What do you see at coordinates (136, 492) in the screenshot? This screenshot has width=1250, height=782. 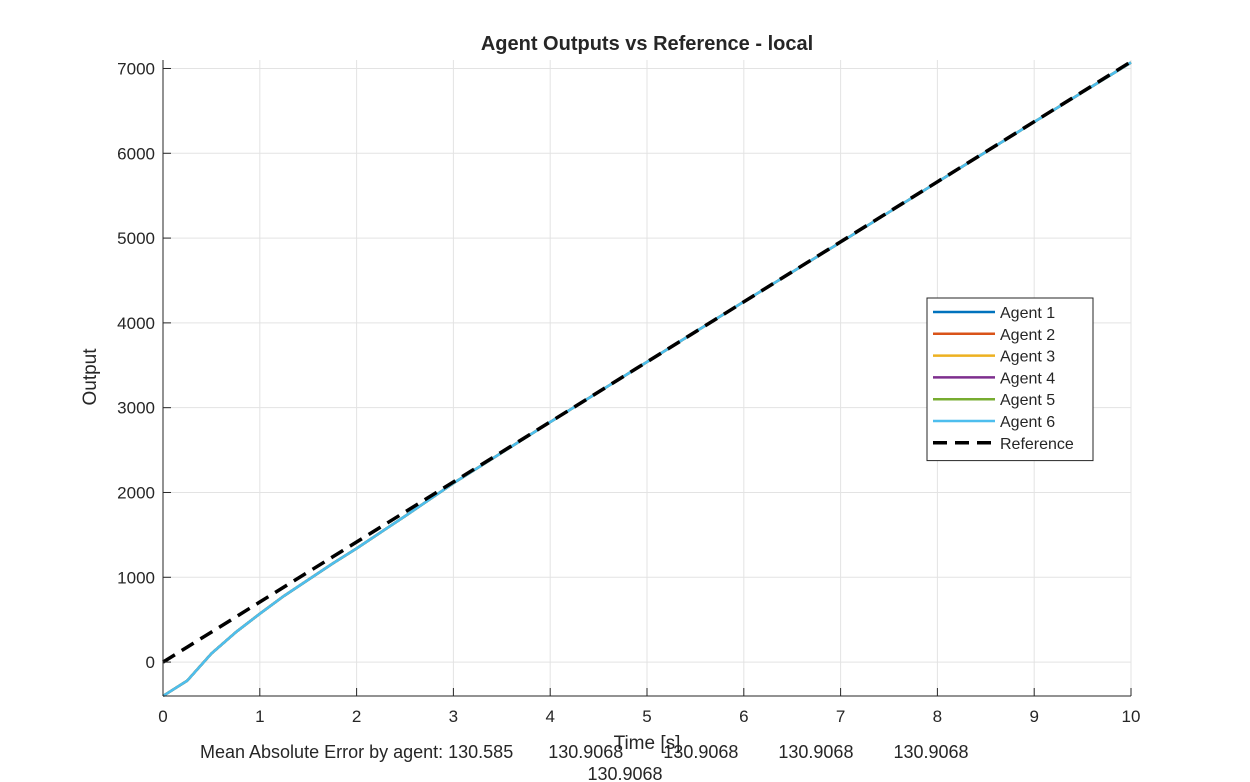 I see `y-tick-label: 2000` at bounding box center [136, 492].